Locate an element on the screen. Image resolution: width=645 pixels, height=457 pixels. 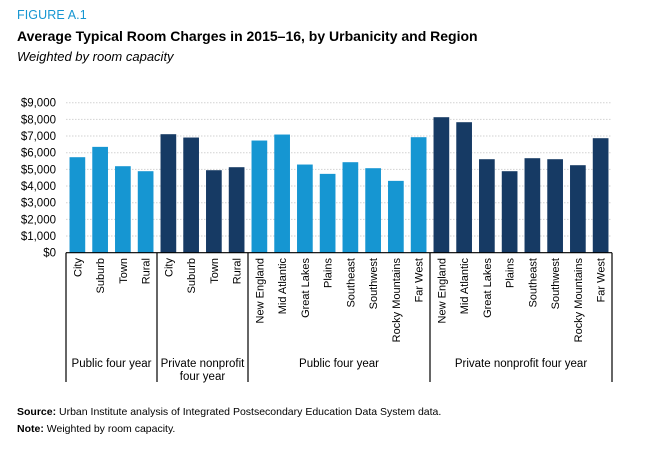
group-label: four year is located at coordinates (203, 377).